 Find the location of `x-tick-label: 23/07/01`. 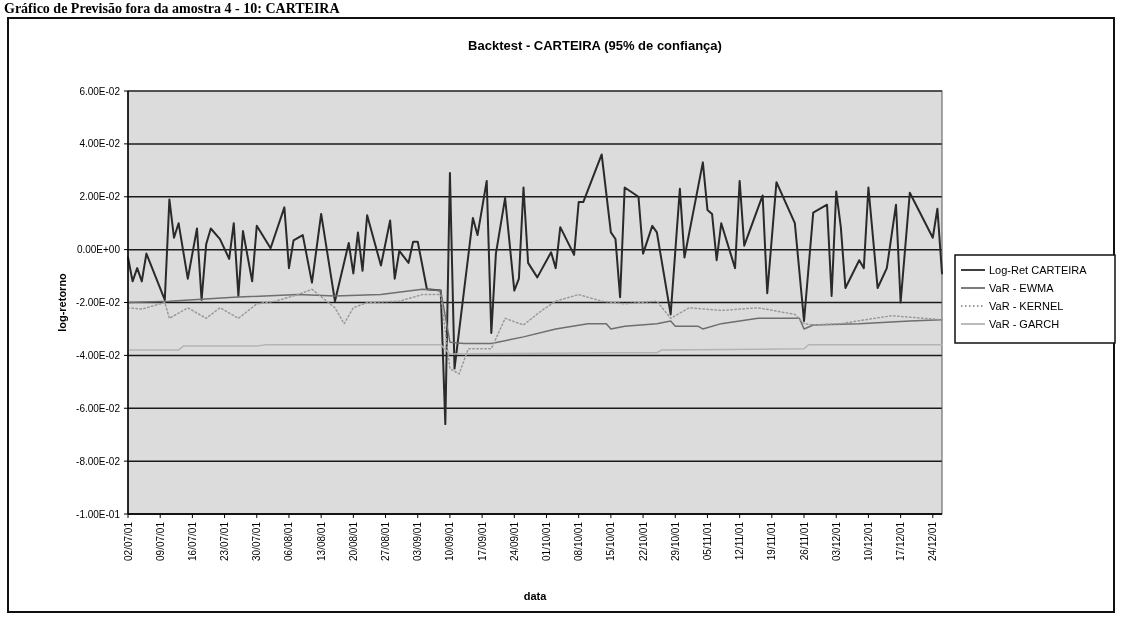

x-tick-label: 23/07/01 is located at coordinates (225, 541).